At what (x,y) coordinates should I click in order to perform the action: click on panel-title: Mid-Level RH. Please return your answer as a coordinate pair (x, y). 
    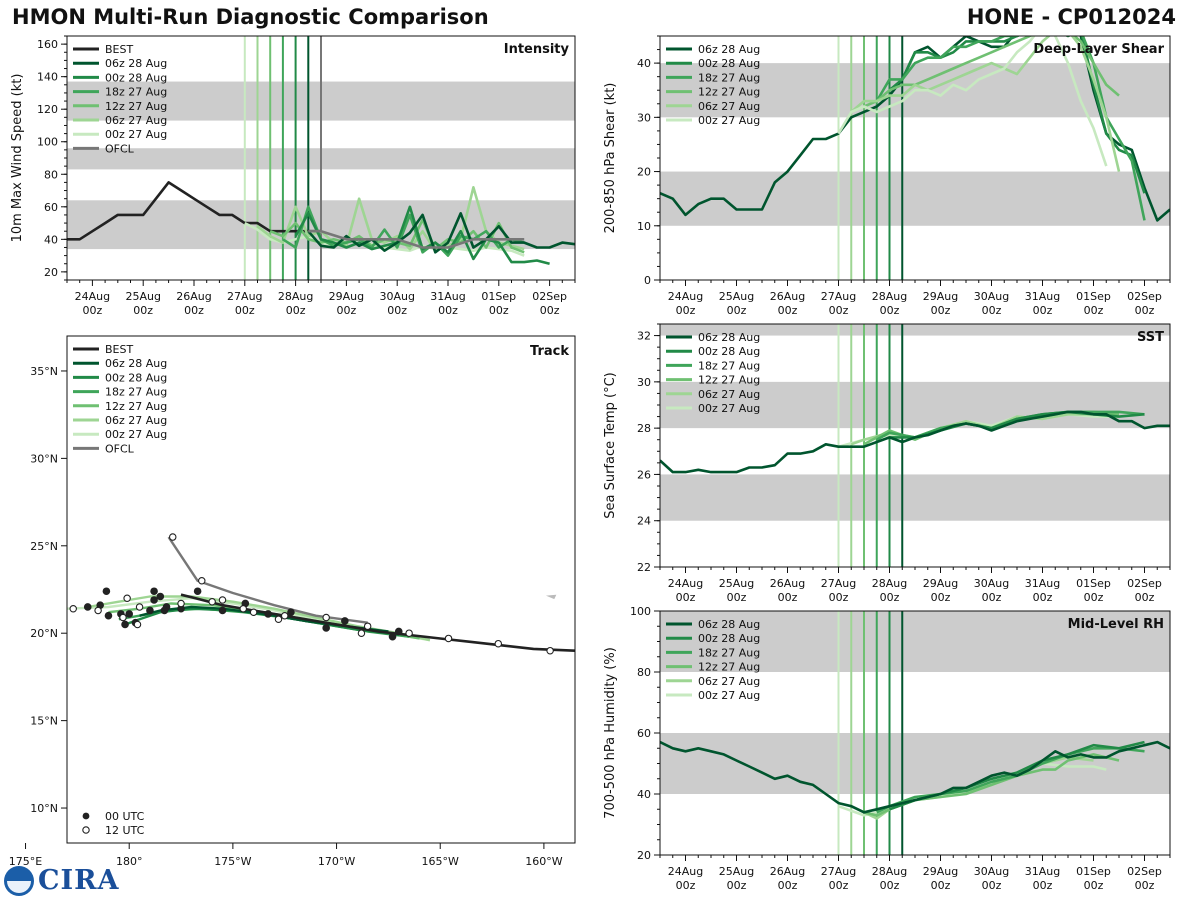
    Looking at the image, I should click on (1116, 624).